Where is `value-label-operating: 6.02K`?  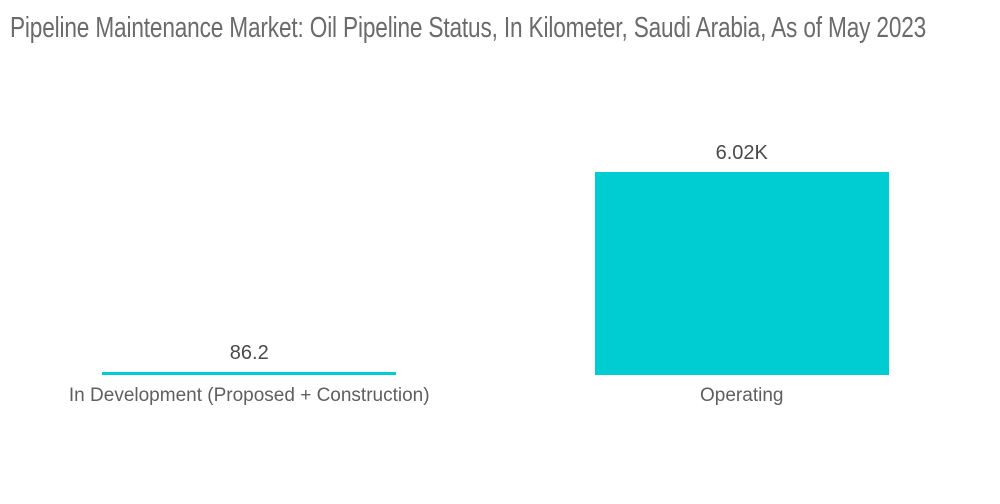
value-label-operating: 6.02K is located at coordinates (741, 153).